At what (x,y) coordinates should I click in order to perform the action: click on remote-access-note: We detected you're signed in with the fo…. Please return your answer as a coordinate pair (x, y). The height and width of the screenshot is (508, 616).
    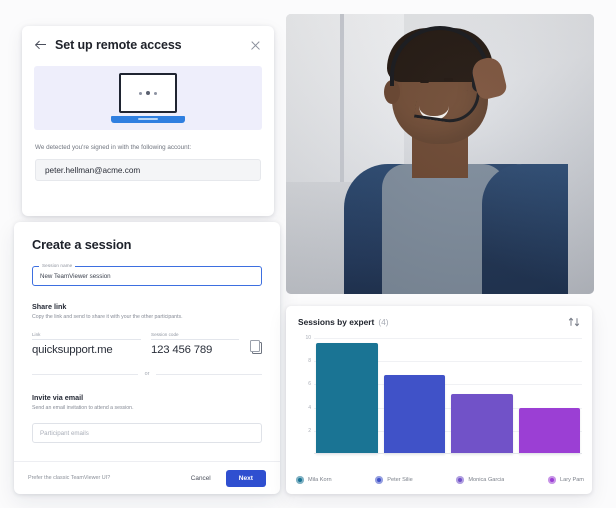
    Looking at the image, I should click on (113, 147).